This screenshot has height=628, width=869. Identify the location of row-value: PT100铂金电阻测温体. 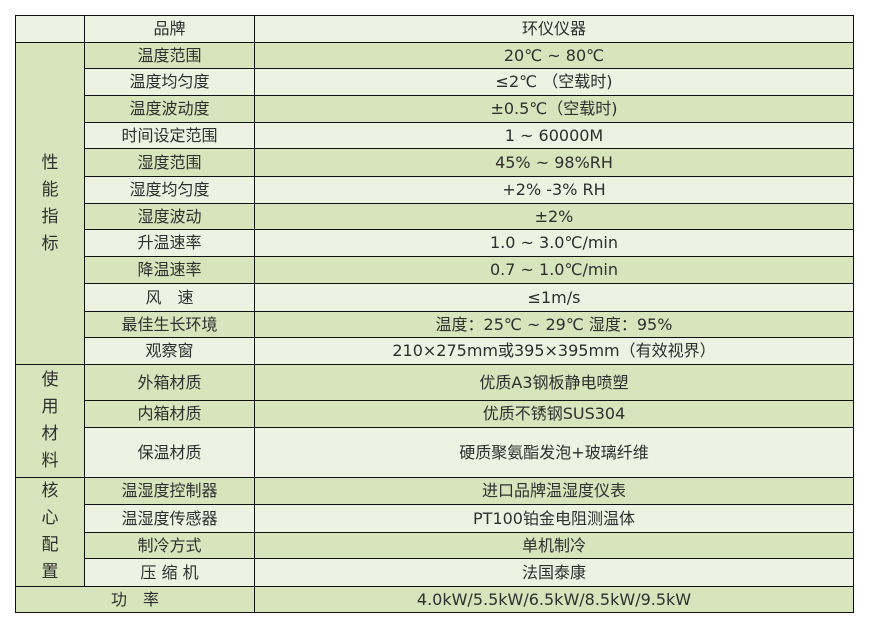
(554, 518).